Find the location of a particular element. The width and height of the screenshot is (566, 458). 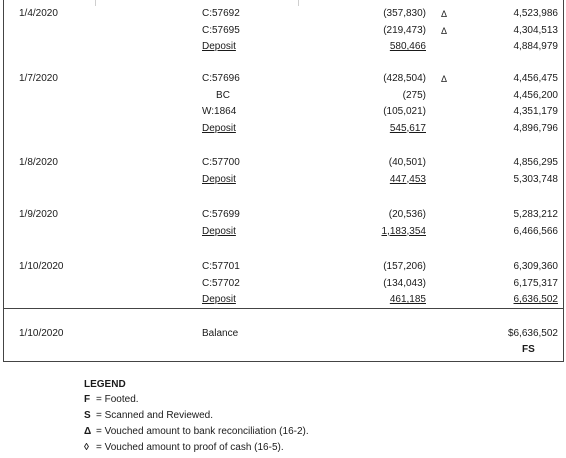

entry-amount: 580,466 is located at coordinates (407, 46).